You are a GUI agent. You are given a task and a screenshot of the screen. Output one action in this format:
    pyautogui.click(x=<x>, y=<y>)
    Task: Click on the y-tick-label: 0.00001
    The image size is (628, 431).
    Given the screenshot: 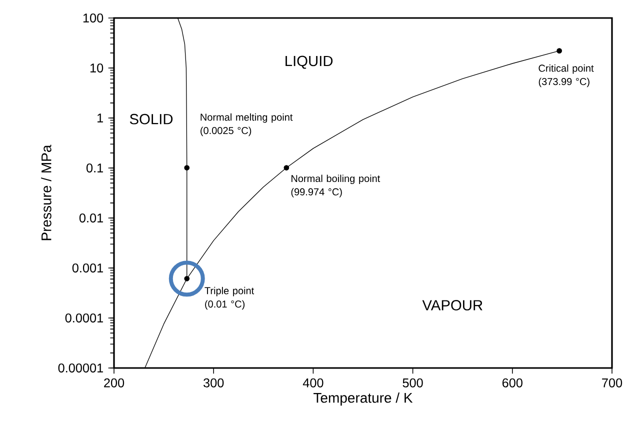 What is the action you would take?
    pyautogui.click(x=80, y=368)
    